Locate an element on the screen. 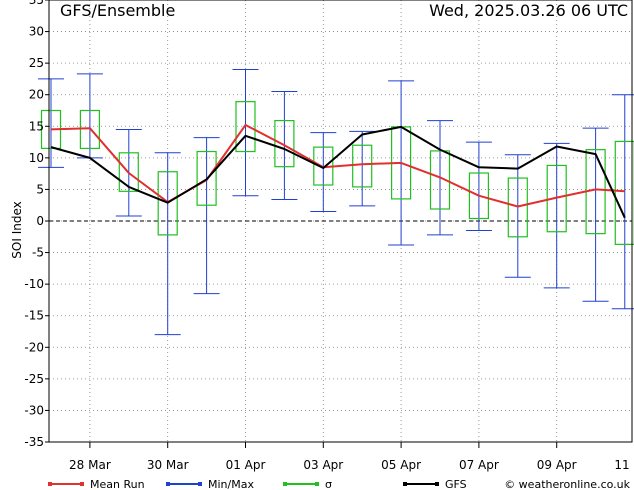 This screenshot has height=490, width=634. x-tick-label: 01 Apr is located at coordinates (246, 465).